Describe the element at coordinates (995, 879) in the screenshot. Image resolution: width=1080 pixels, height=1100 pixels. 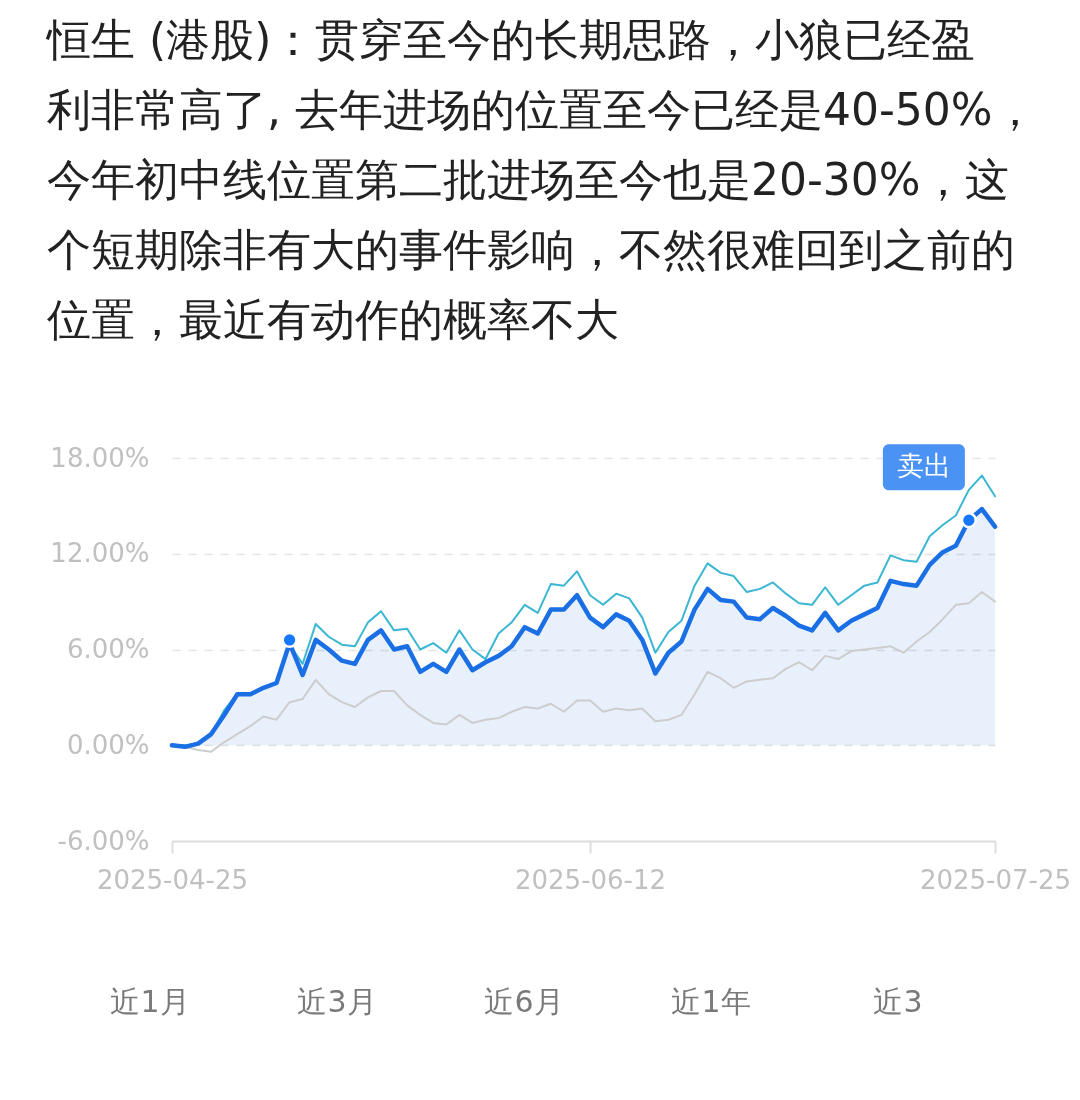
I see `x-tick-label: 2025-07-25` at that location.